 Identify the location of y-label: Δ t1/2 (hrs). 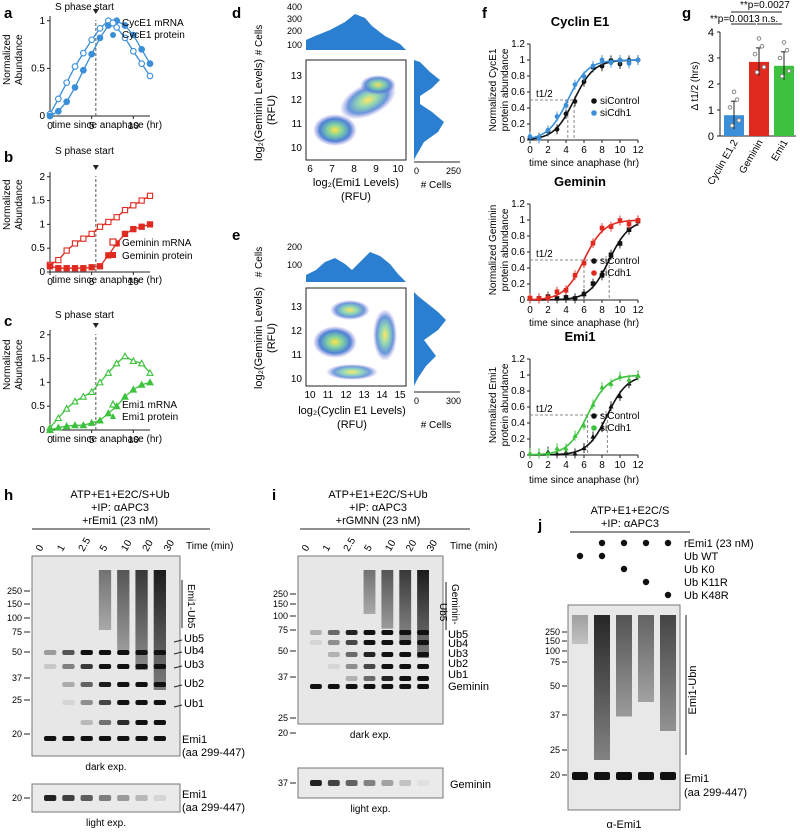
(695, 86).